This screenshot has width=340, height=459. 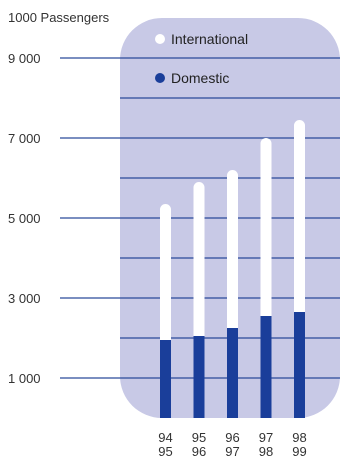 What do you see at coordinates (59, 17) in the screenshot?
I see `y-axis-label: 1000 Passengers` at bounding box center [59, 17].